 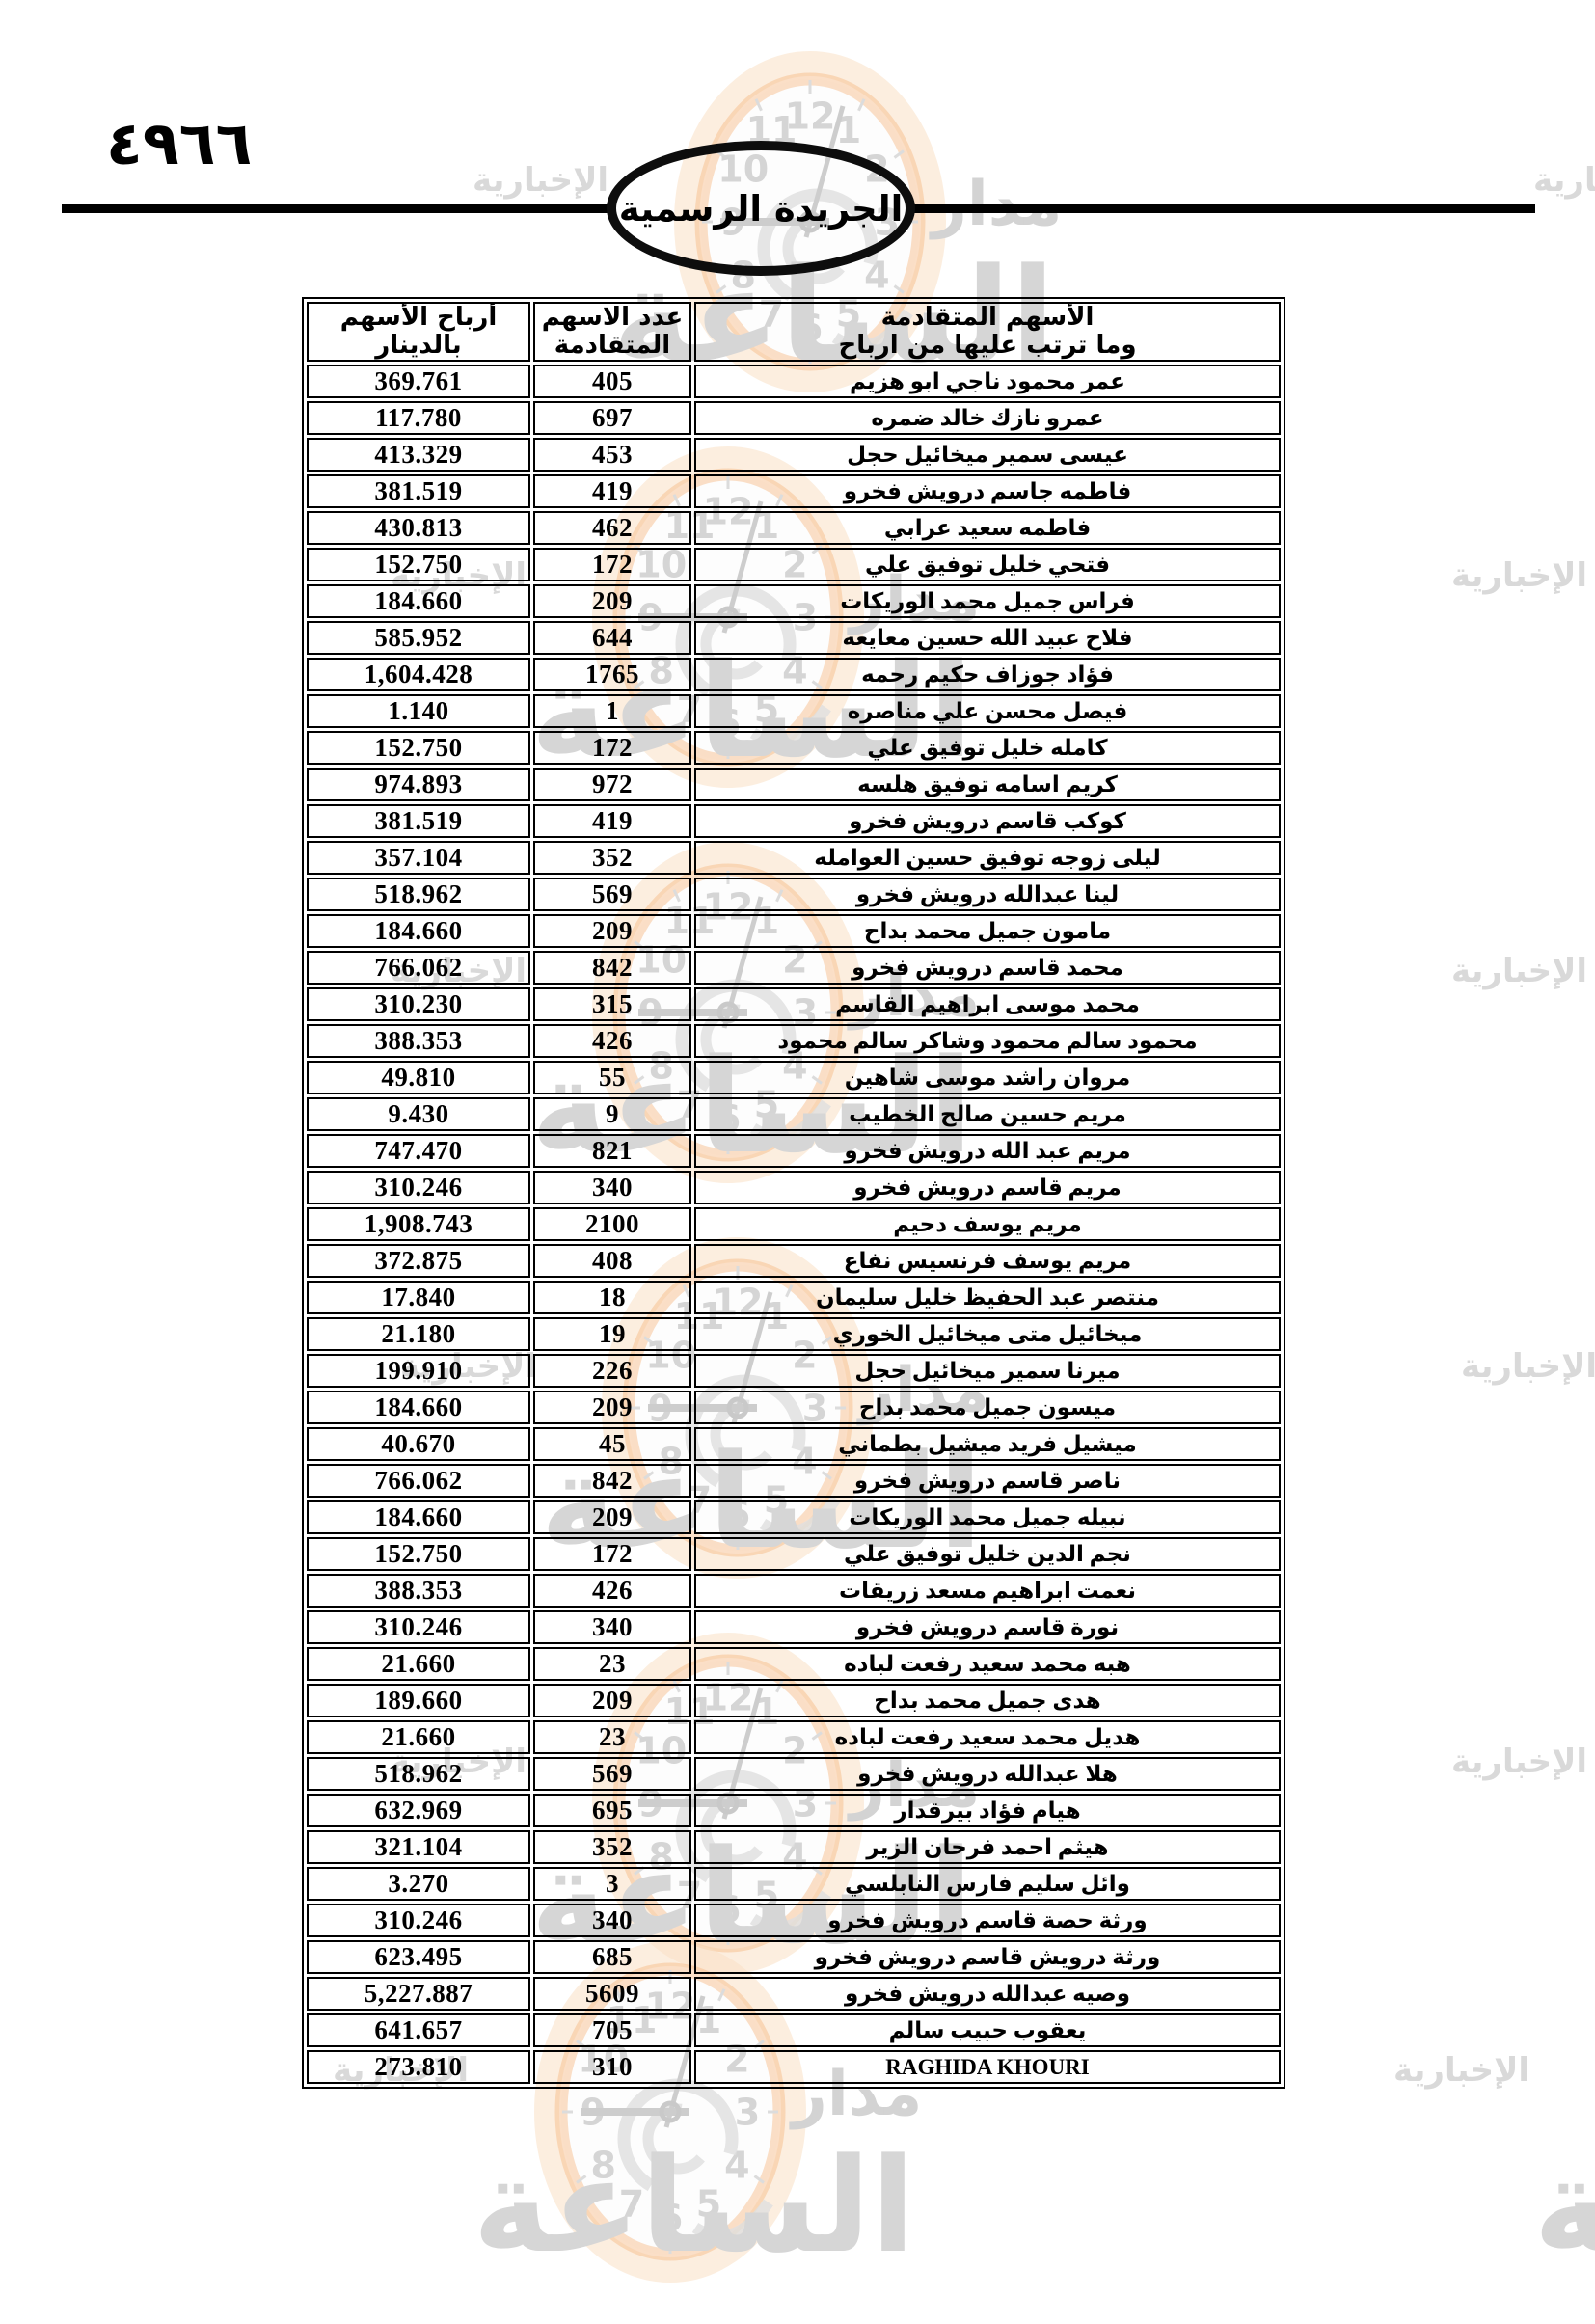 What do you see at coordinates (987, 1408) in the screenshot?
I see `cell-name: ميسون جميل محمد بداح` at bounding box center [987, 1408].